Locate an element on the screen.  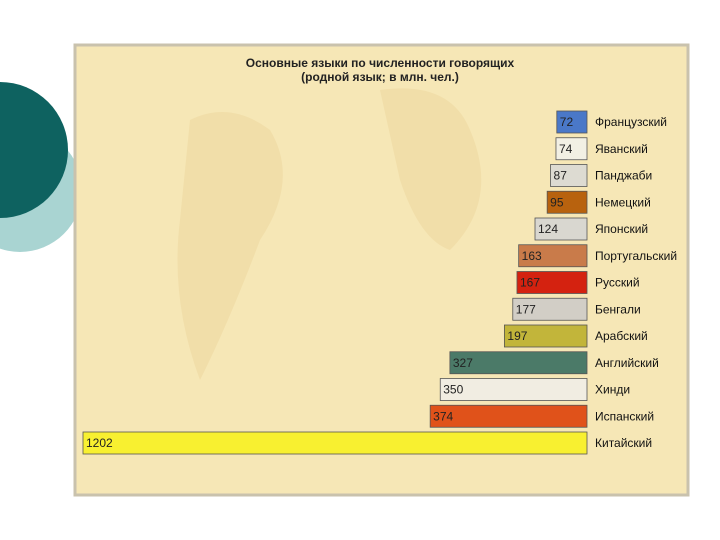
value-label: 197 is located at coordinates (517, 336).